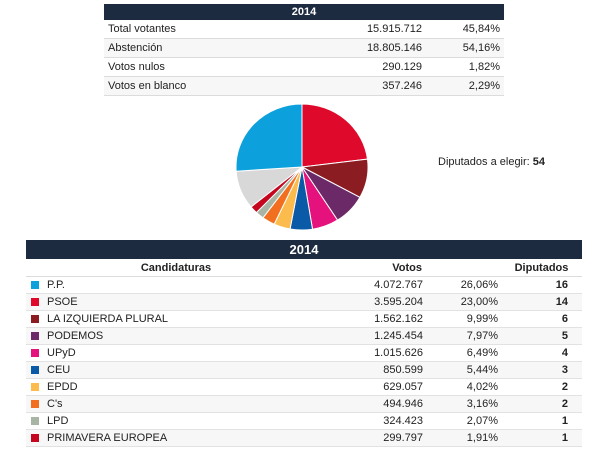  Describe the element at coordinates (465, 67) in the screenshot. I see `summary-row-pct: 1,82%` at that location.